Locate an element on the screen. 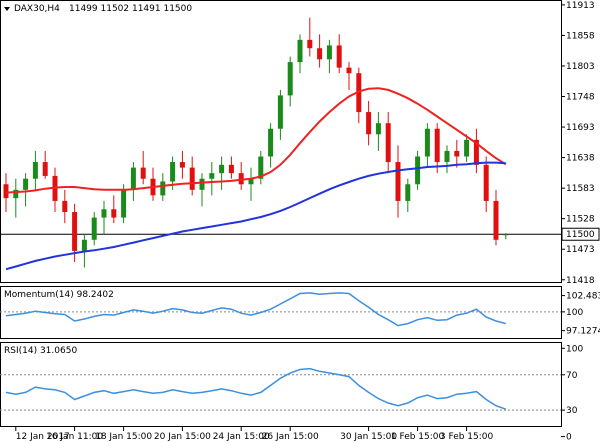 This screenshot has width=600, height=443. rsi-ytick-label: 0 is located at coordinates (569, 438).